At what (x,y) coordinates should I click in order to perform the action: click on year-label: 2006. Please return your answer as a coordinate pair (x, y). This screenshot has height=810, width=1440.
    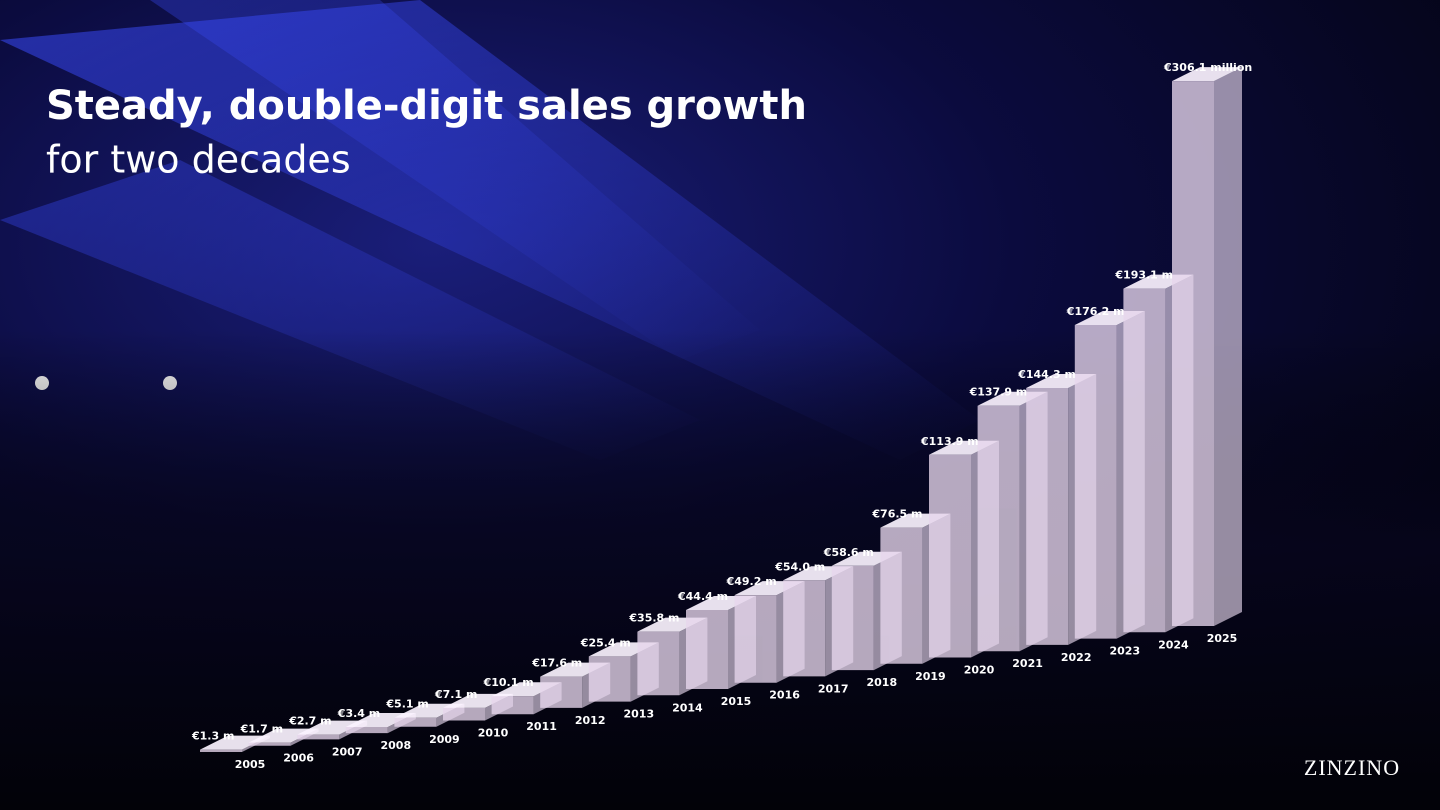
    Looking at the image, I should click on (298, 758).